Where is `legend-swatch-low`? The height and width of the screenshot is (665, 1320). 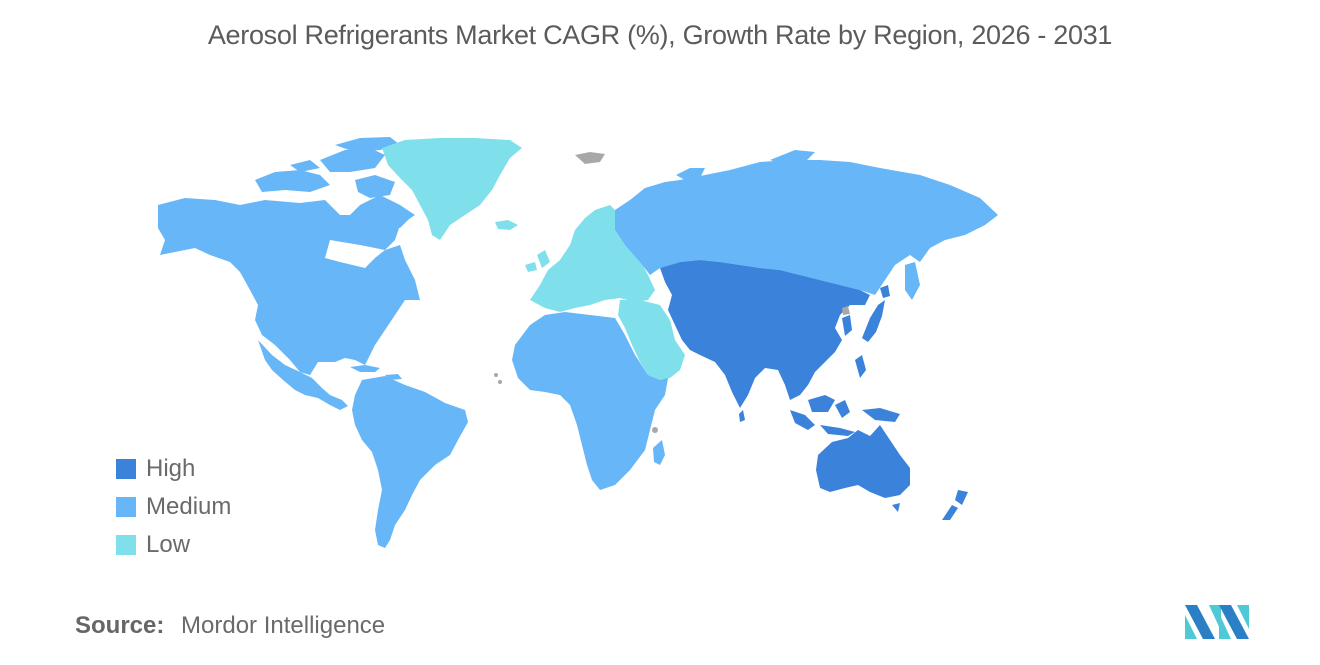
legend-swatch-low is located at coordinates (126, 545).